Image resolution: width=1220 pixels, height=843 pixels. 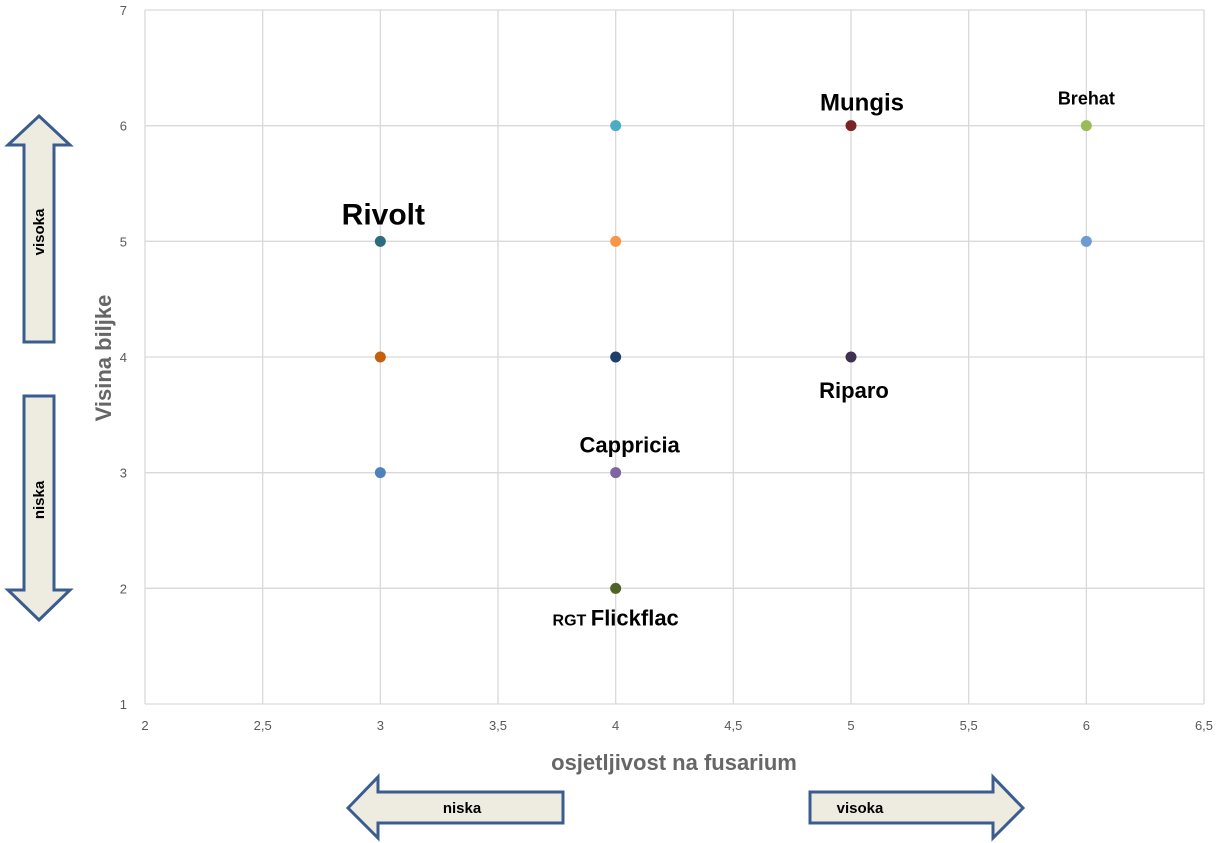 I want to click on y-high-arrow-label: visoka, so click(x=39, y=231).